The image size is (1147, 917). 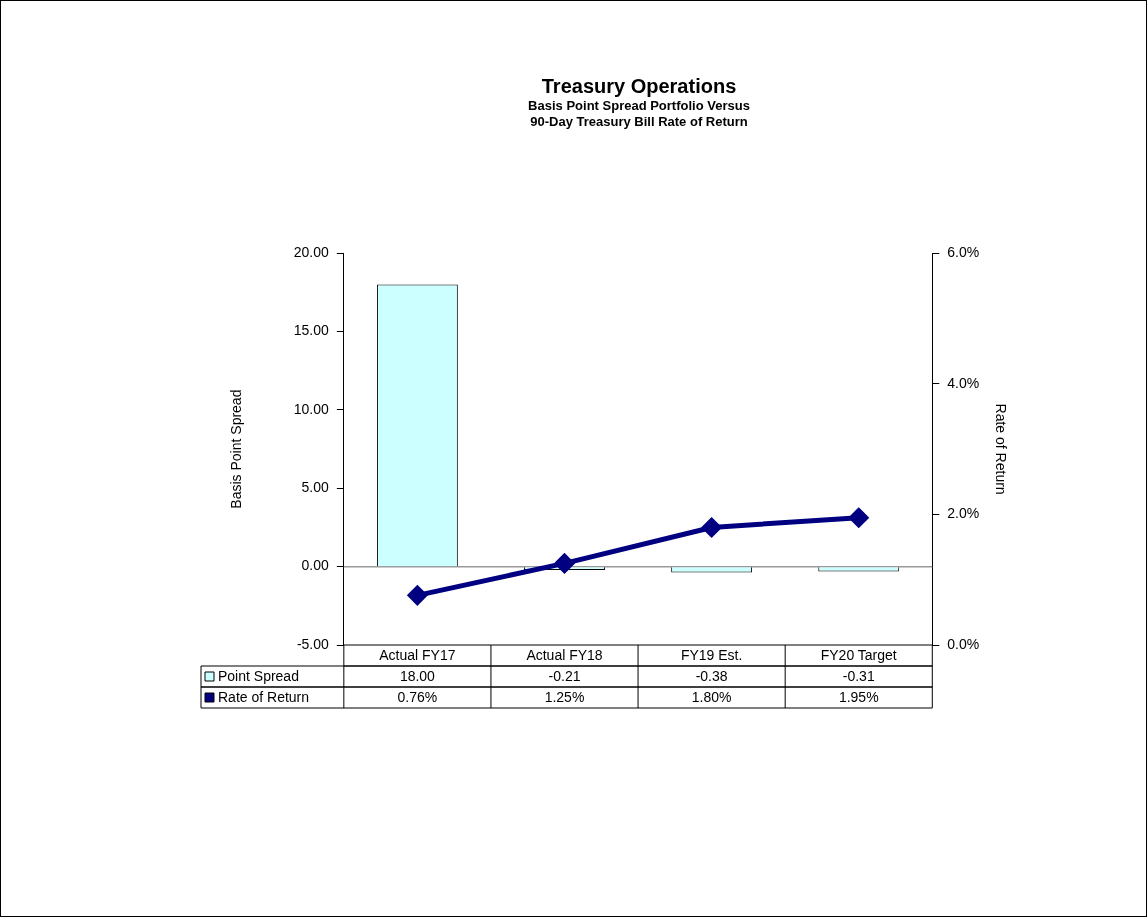 I want to click on y-tick-label: 5.00, so click(x=315, y=487).